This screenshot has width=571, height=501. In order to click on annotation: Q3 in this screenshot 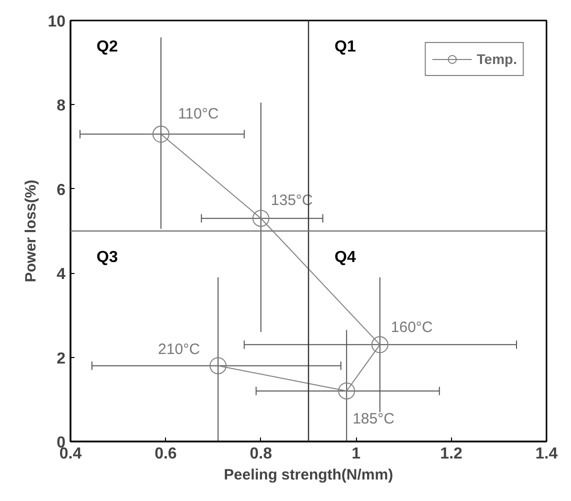, I will do `click(107, 257)`.